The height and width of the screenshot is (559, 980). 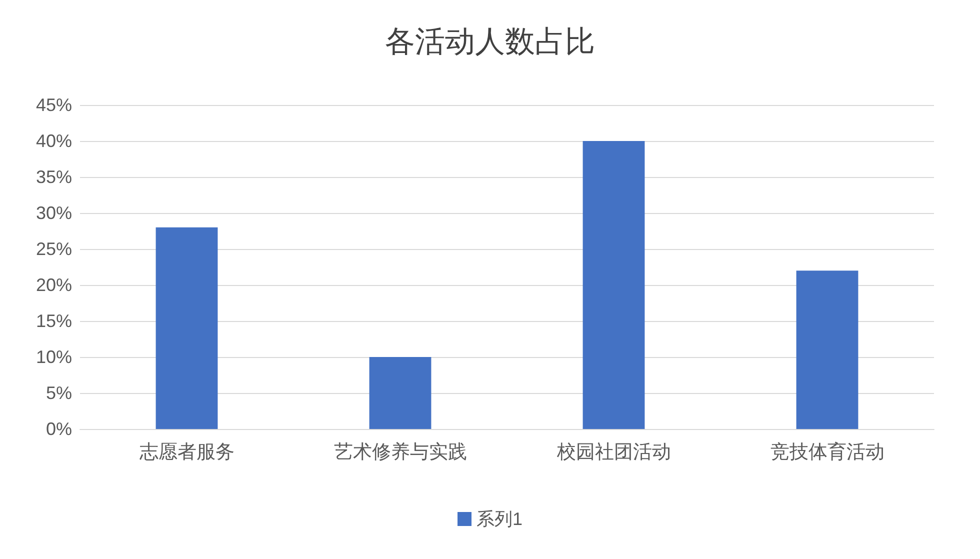 I want to click on x-tick-label: 志愿者服务, so click(x=186, y=452).